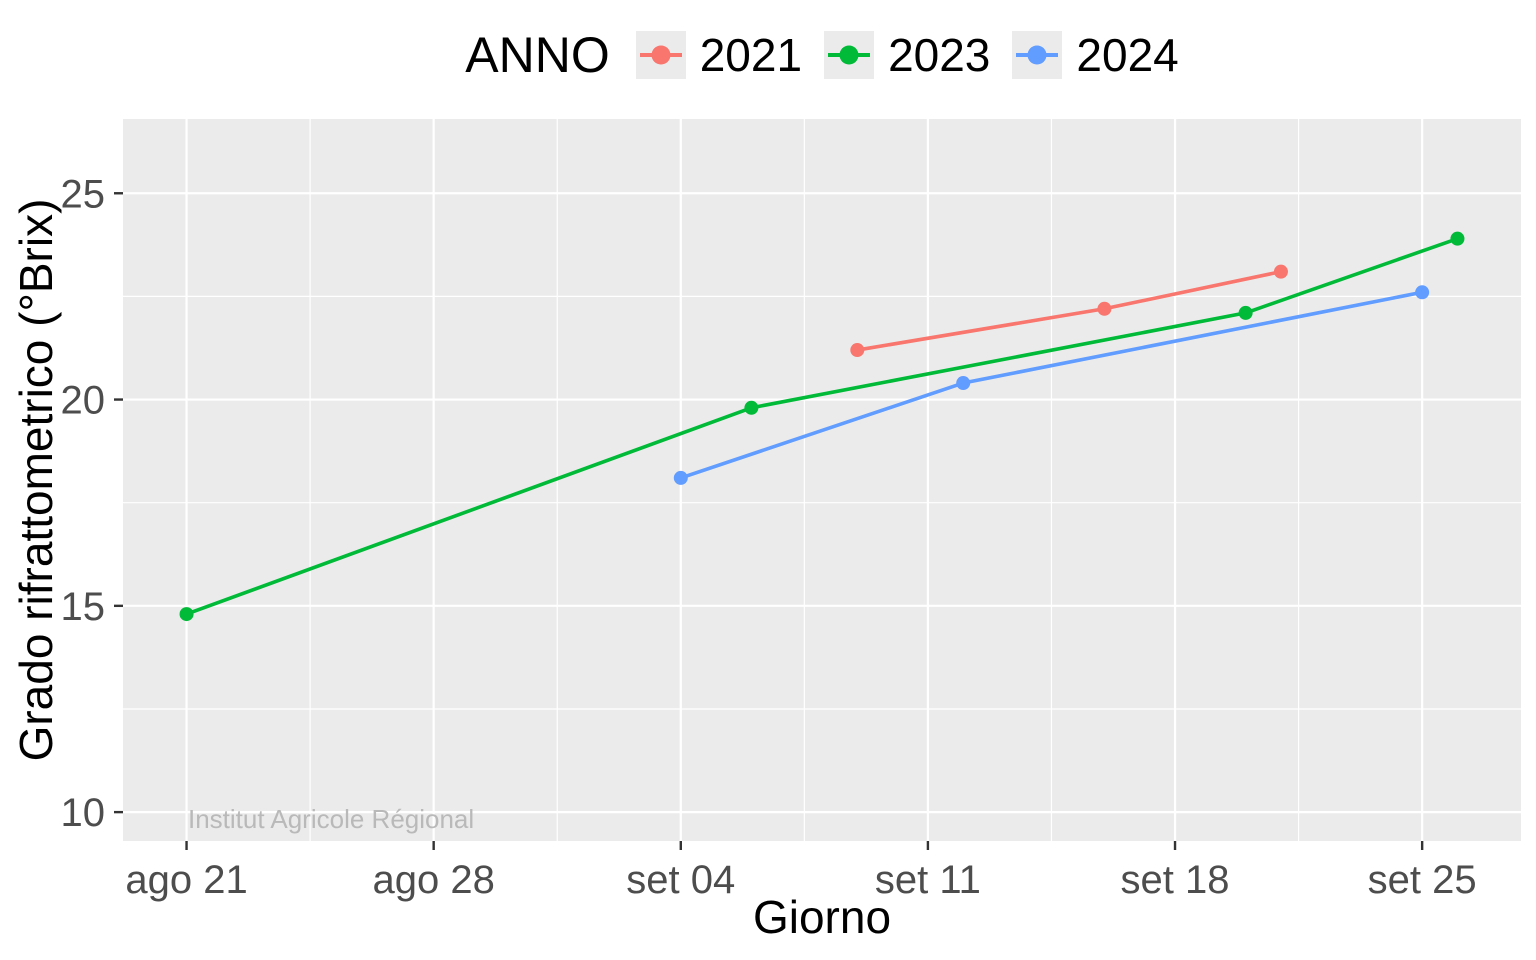 The height and width of the screenshot is (960, 1536). What do you see at coordinates (660, 55) in the screenshot?
I see `legend-key-icon-2021` at bounding box center [660, 55].